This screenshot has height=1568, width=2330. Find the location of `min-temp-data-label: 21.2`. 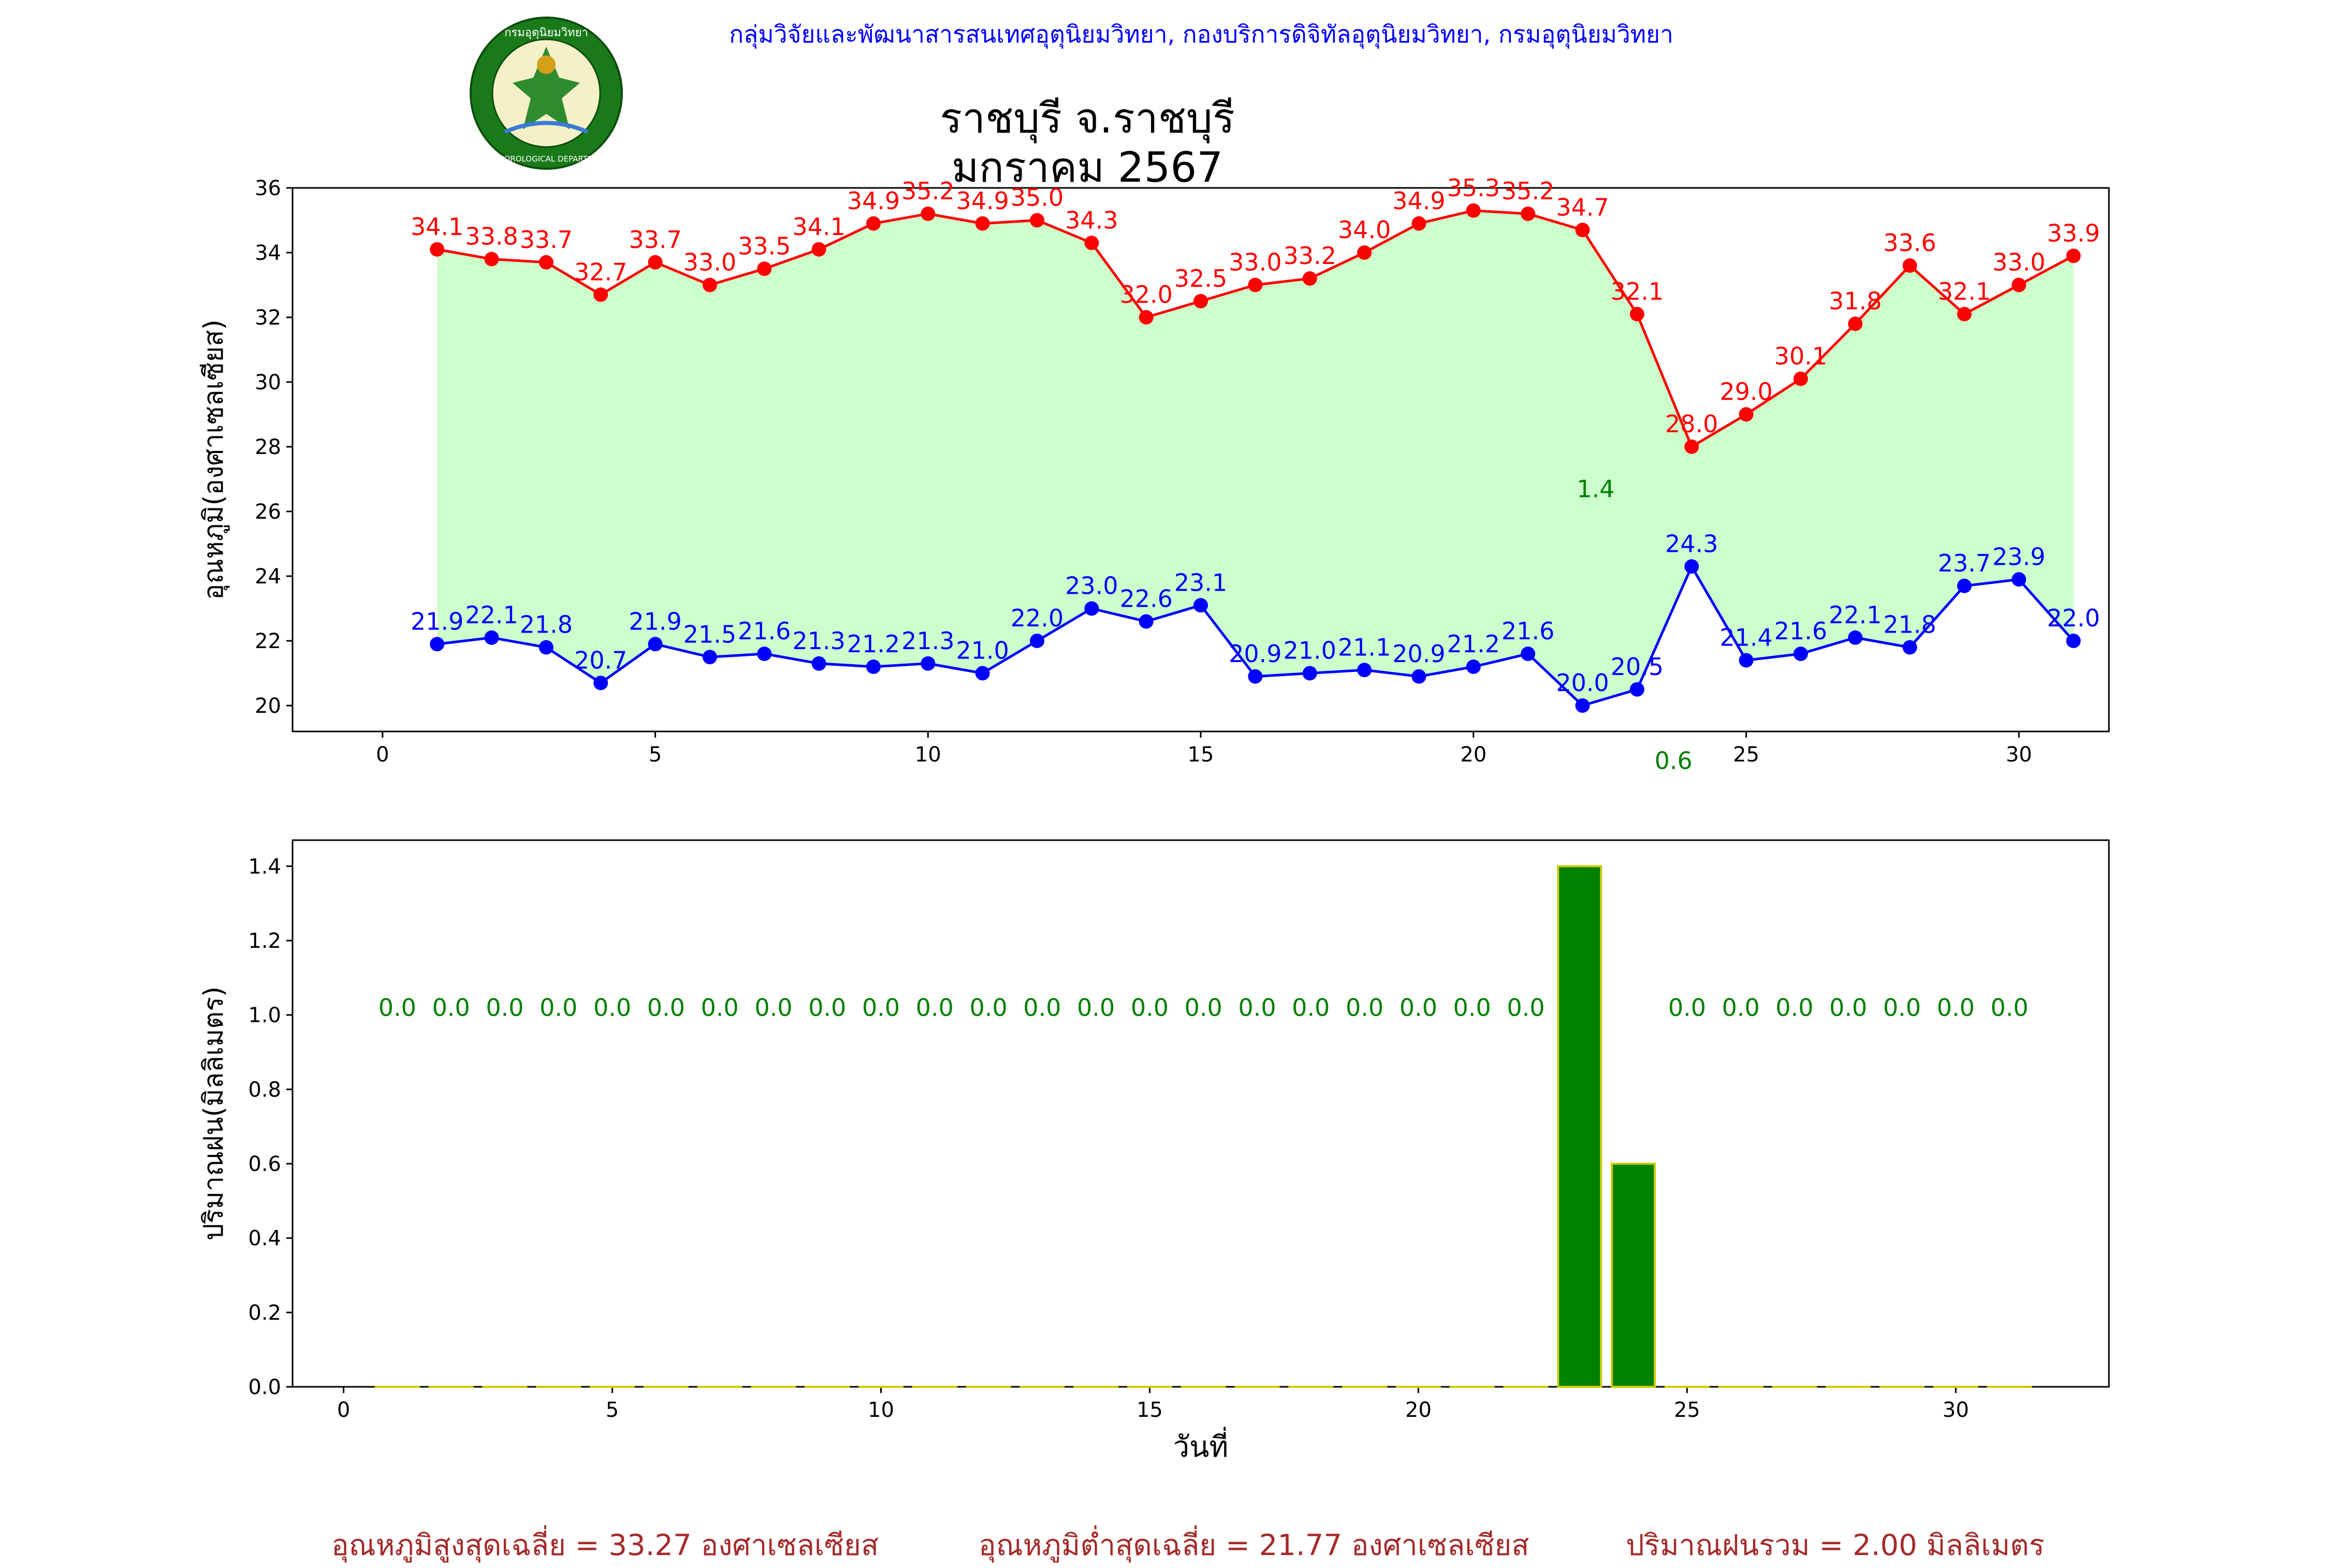

min-temp-data-label: 21.2 is located at coordinates (1473, 644).